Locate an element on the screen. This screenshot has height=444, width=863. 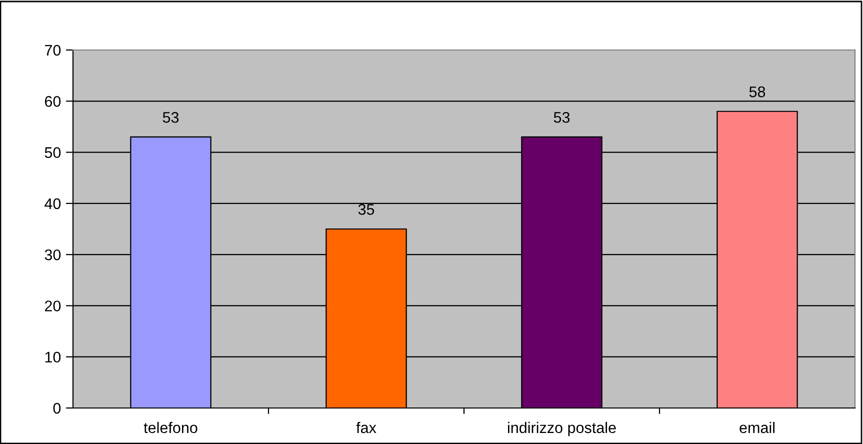
y-tick-label: 30 is located at coordinates (52, 254).